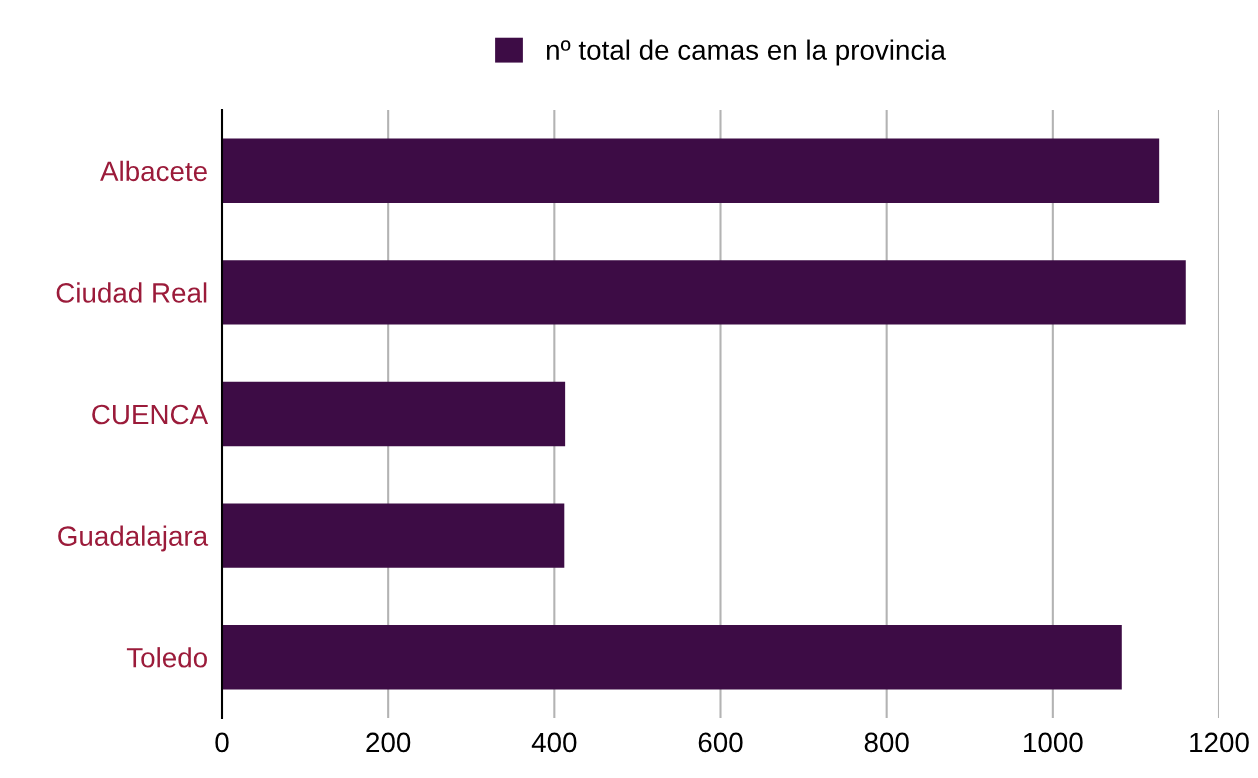 This screenshot has height=778, width=1258. Describe the element at coordinates (166, 657) in the screenshot. I see `y-tick-label: Toledo` at that location.